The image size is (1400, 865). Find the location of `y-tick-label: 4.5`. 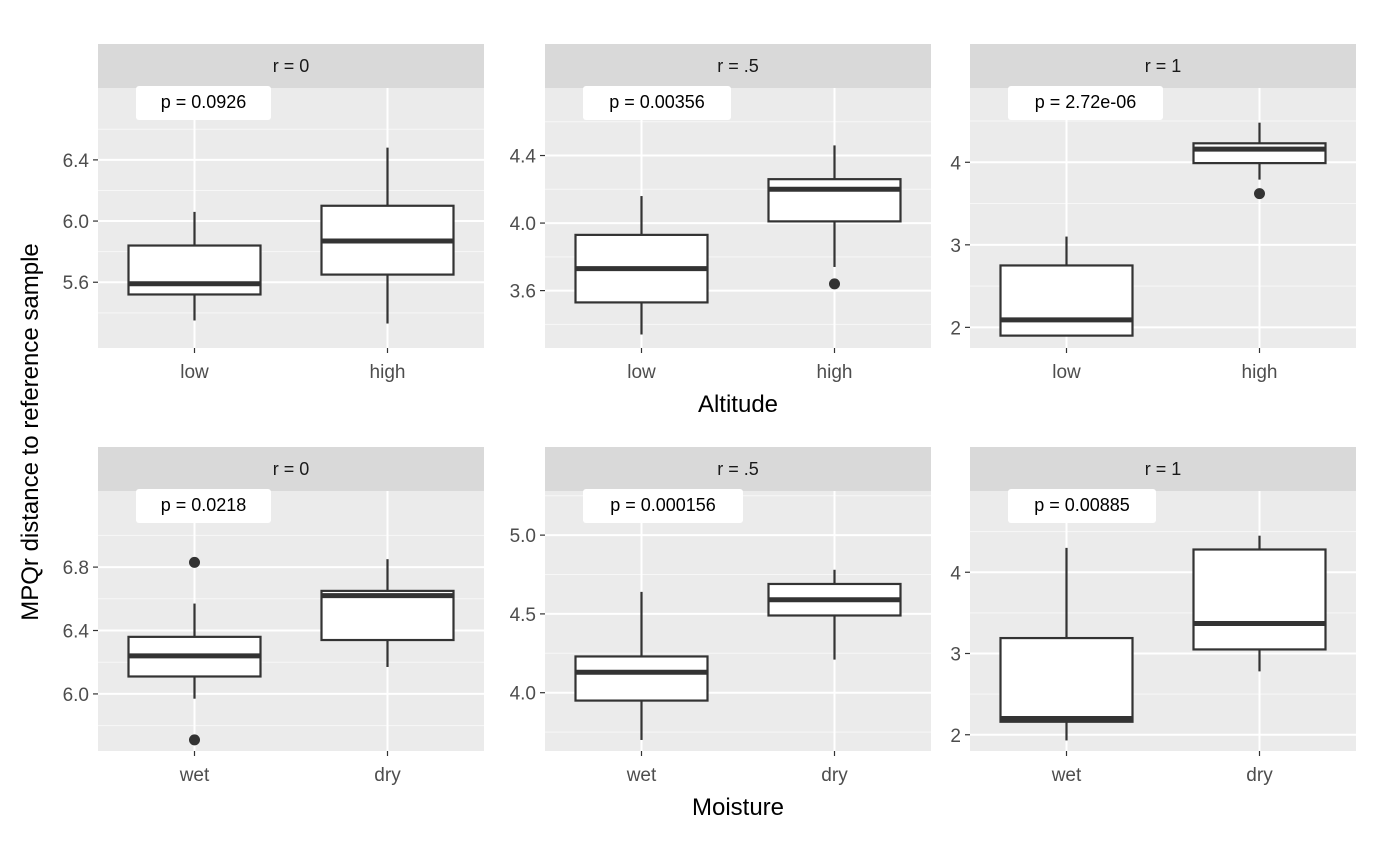

y-tick-label: 4.5 is located at coordinates (523, 615).